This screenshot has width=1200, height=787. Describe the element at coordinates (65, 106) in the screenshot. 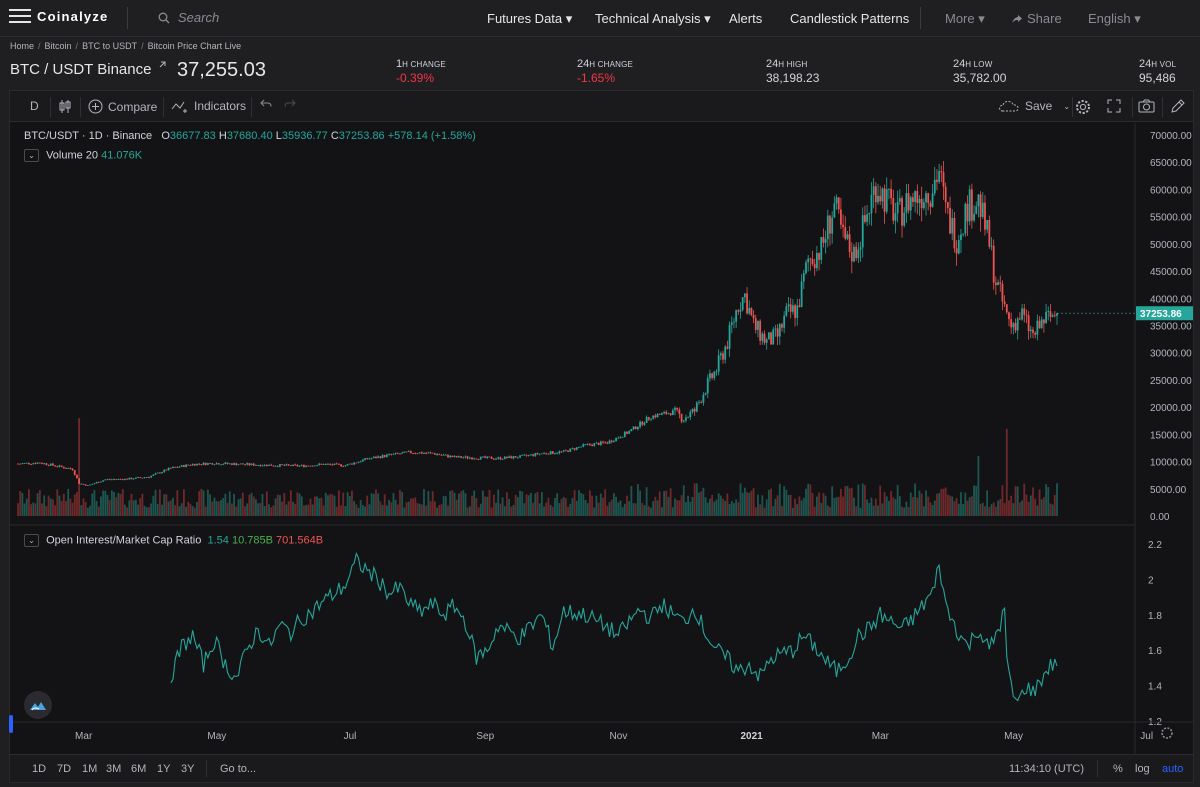

I see `candle-type-button` at that location.